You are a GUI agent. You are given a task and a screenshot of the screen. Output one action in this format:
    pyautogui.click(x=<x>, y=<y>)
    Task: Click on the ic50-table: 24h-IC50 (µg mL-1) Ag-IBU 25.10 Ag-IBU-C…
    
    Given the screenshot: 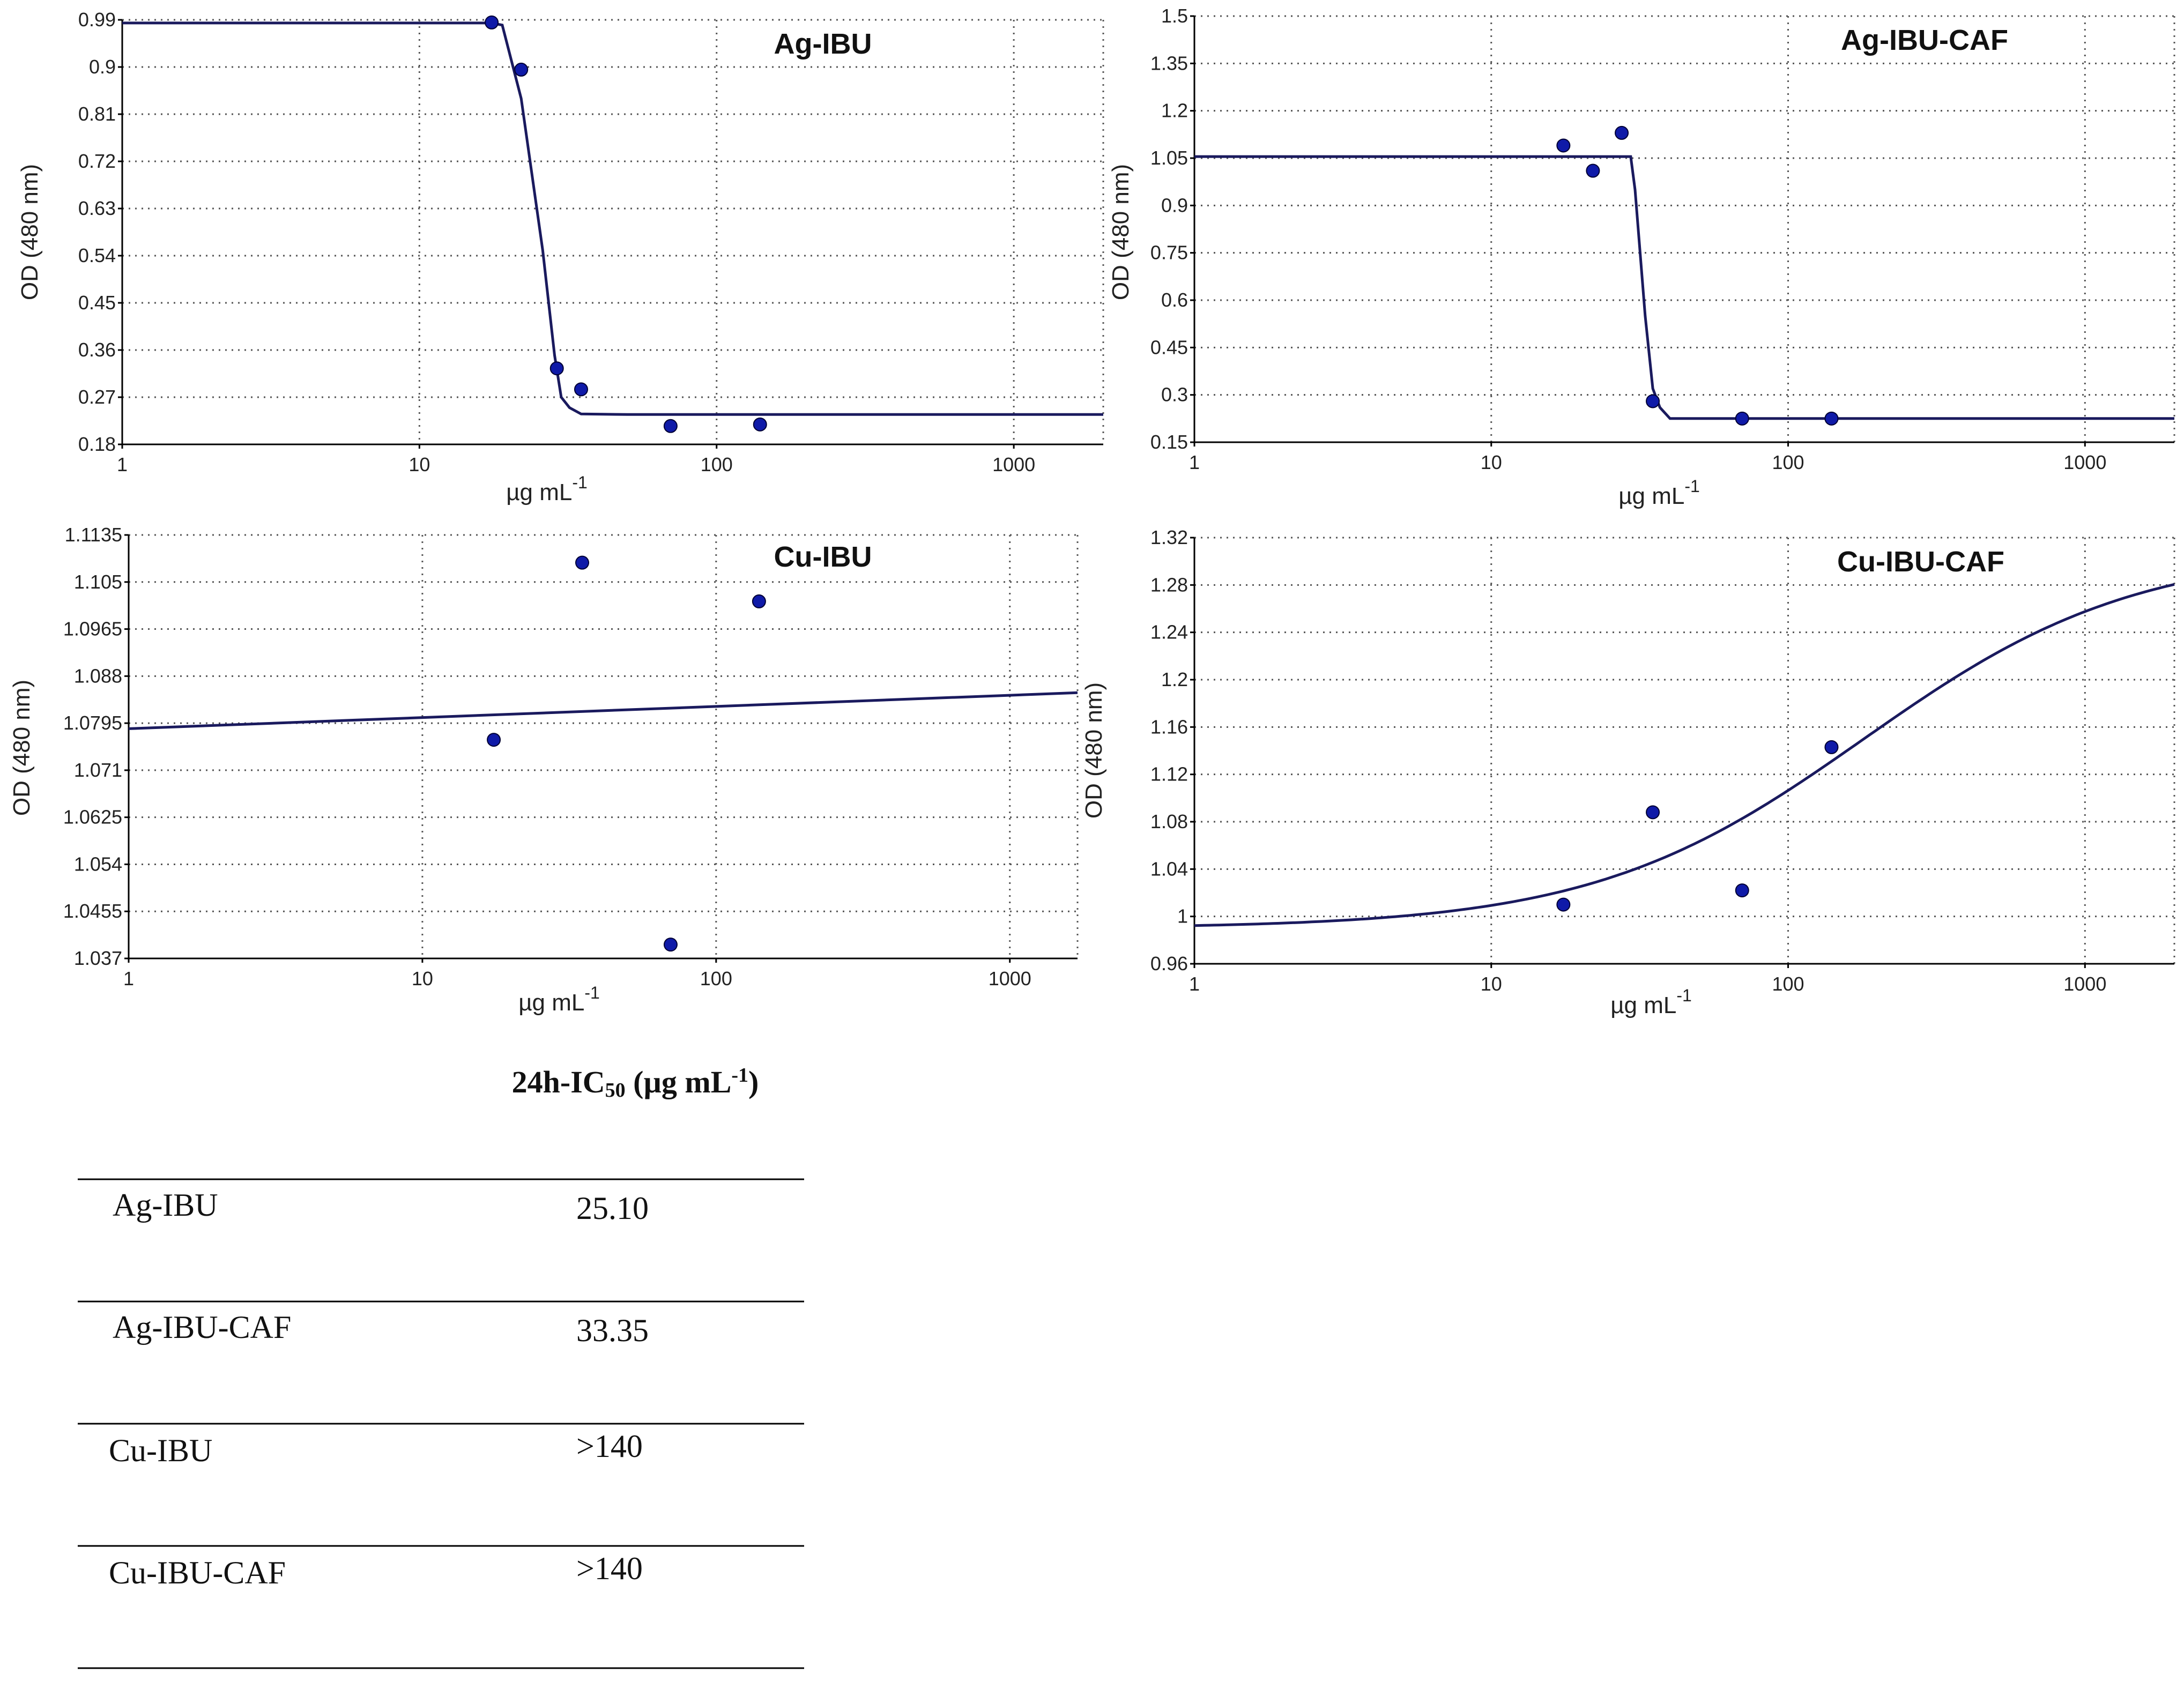 What is the action you would take?
    pyautogui.click(x=441, y=1366)
    